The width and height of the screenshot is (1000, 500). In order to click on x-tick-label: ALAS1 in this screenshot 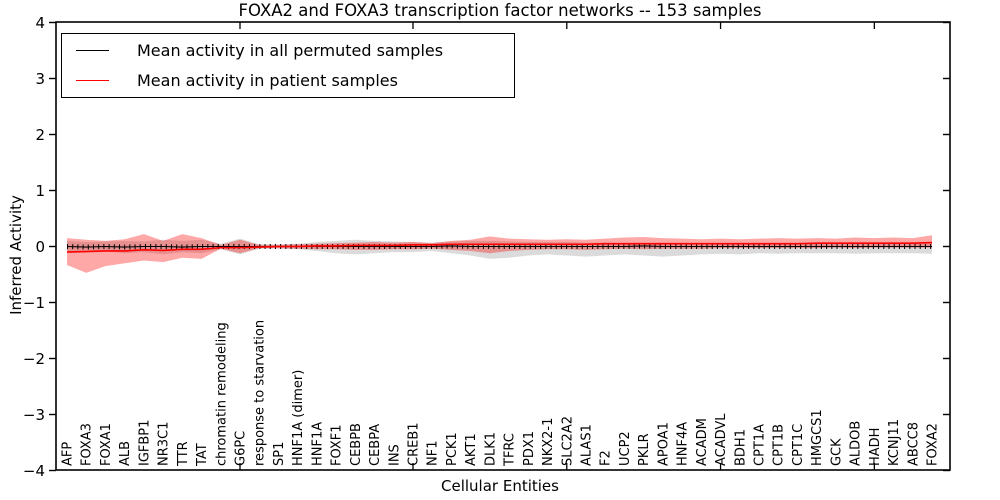, I will do `click(587, 445)`.